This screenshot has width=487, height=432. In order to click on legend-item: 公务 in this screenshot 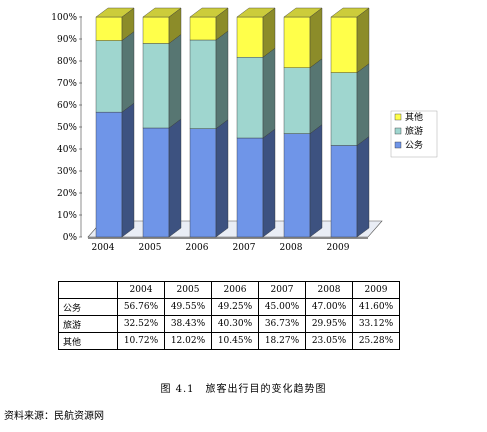, I will do `click(408, 145)`.